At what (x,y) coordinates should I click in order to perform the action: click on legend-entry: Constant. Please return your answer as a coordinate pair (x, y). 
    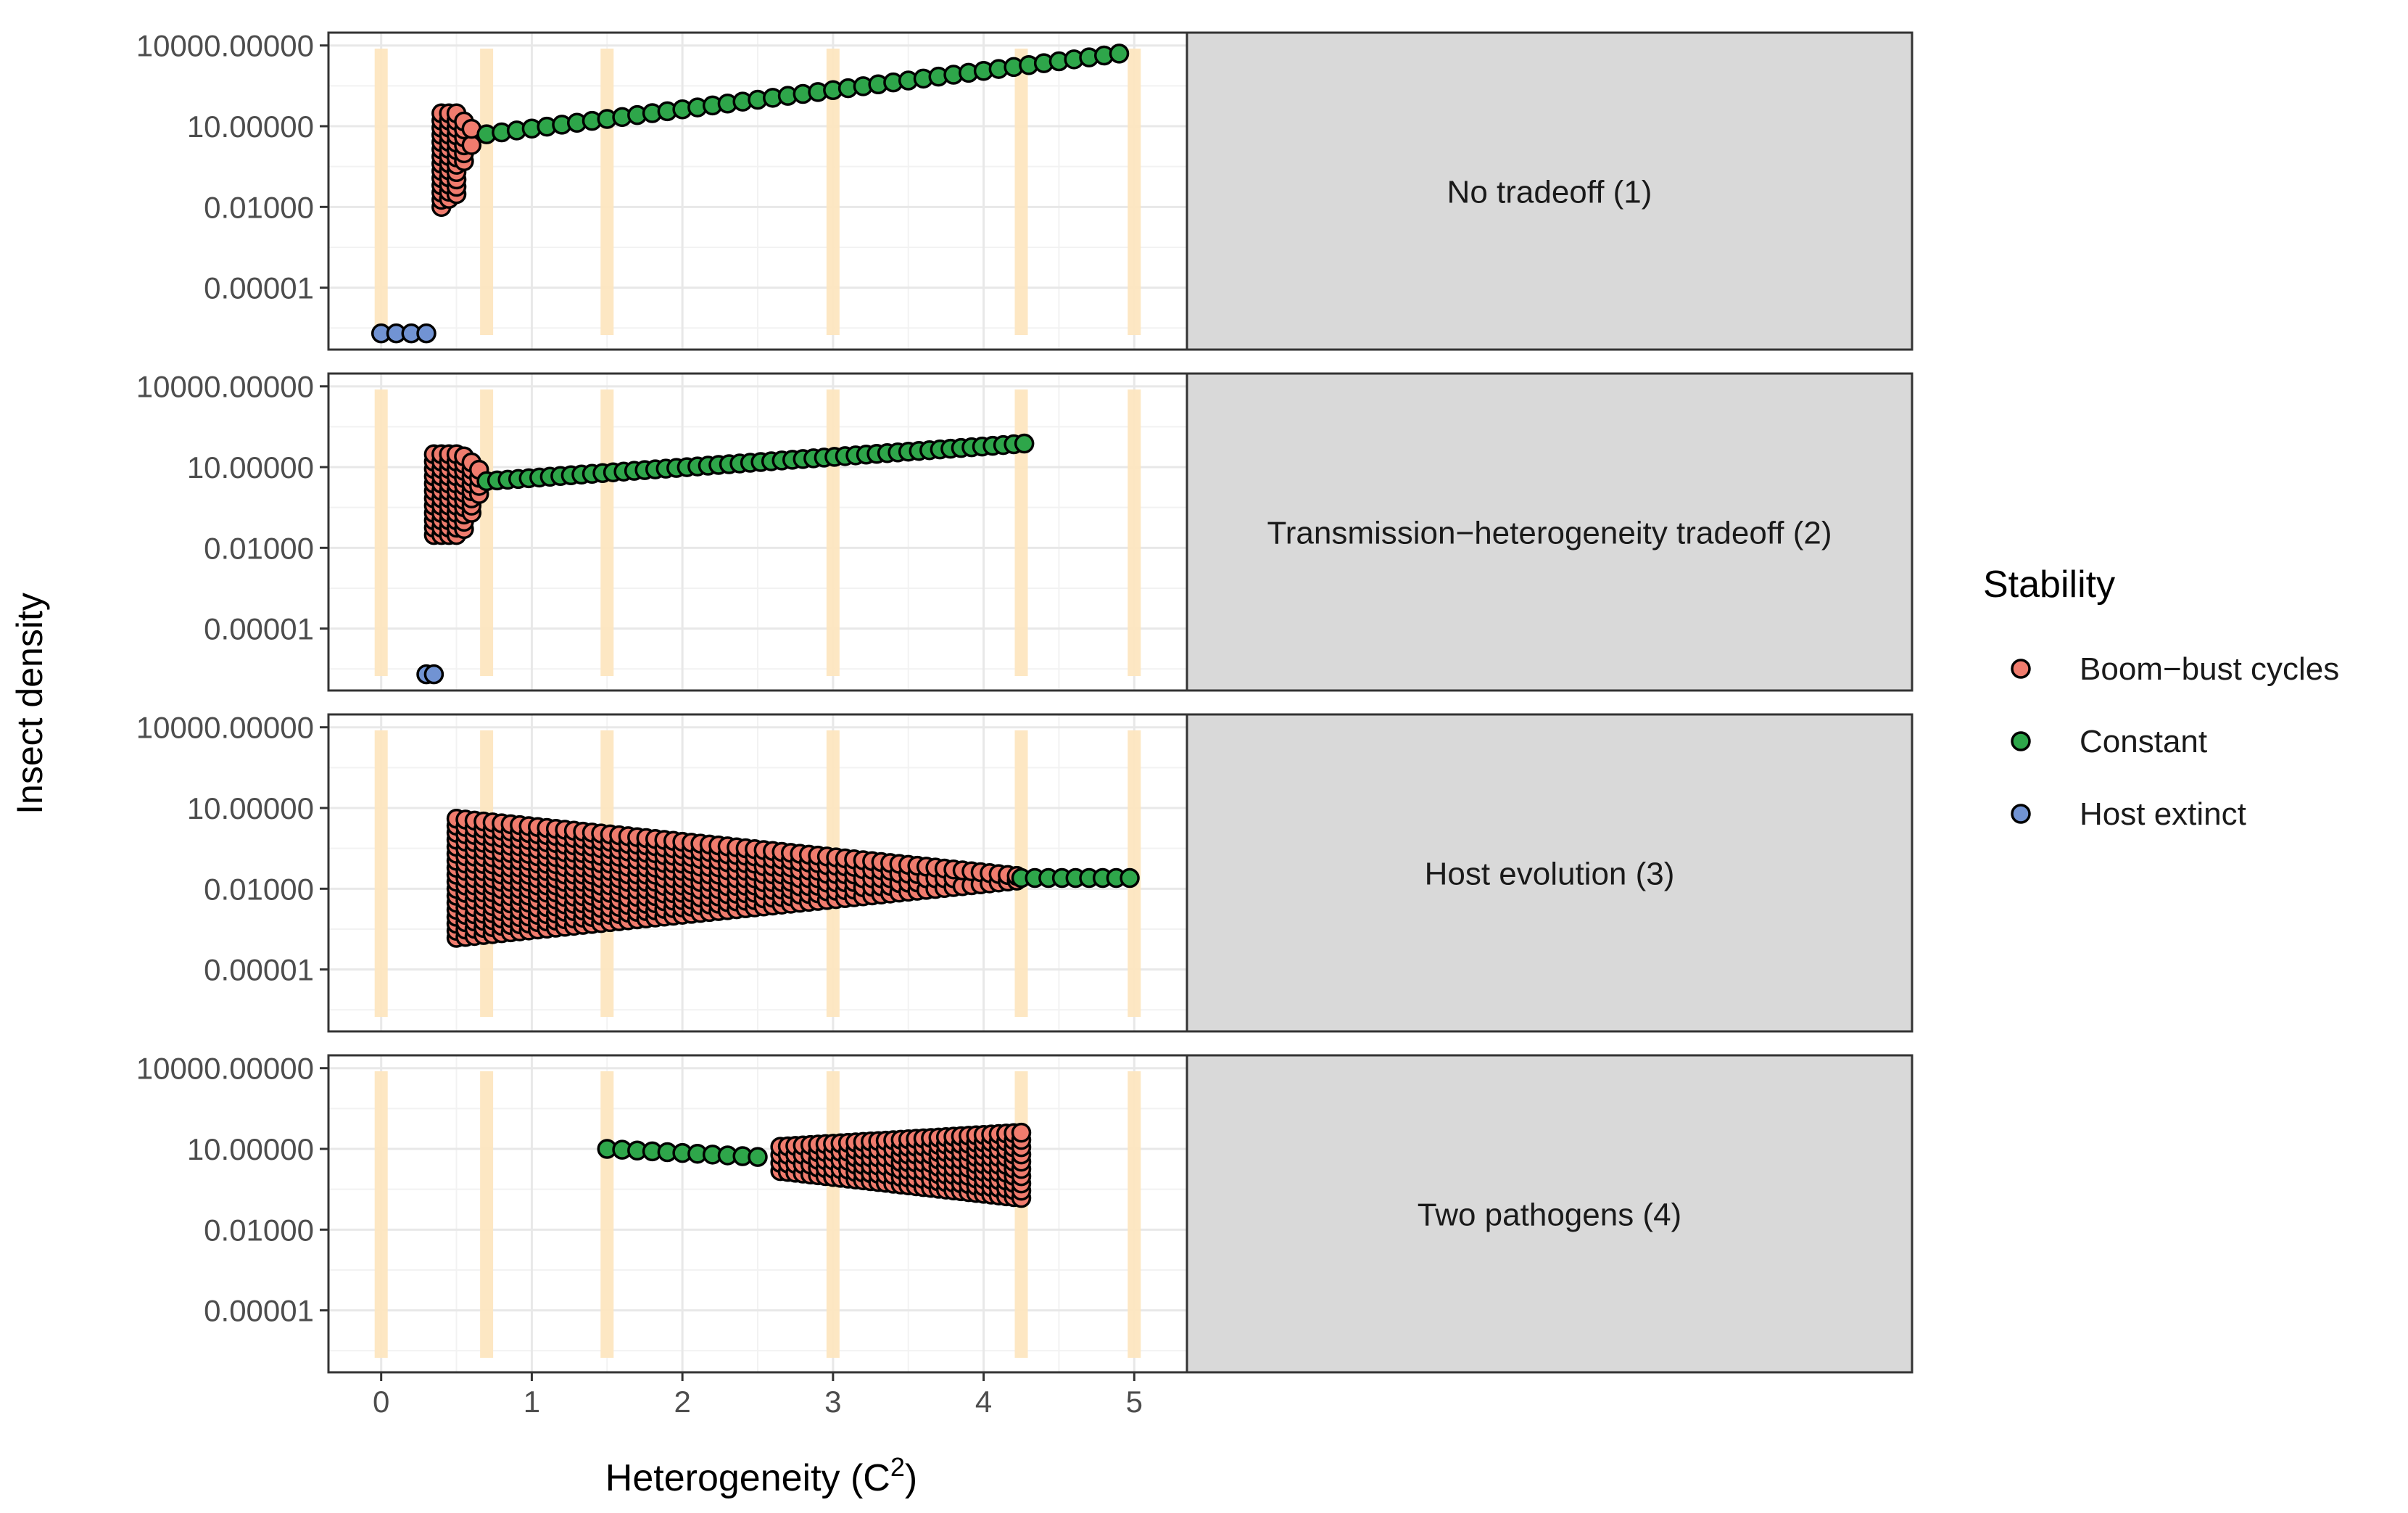
    Looking at the image, I should click on (2109, 741).